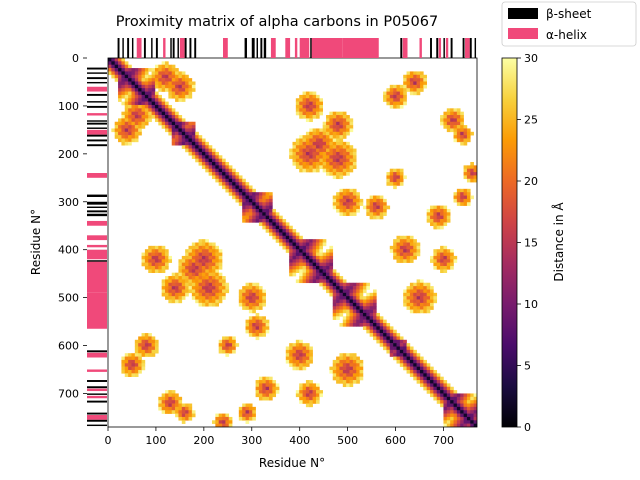 The width and height of the screenshot is (640, 480). What do you see at coordinates (347, 440) in the screenshot?
I see `x-tick-label: 500` at bounding box center [347, 440].